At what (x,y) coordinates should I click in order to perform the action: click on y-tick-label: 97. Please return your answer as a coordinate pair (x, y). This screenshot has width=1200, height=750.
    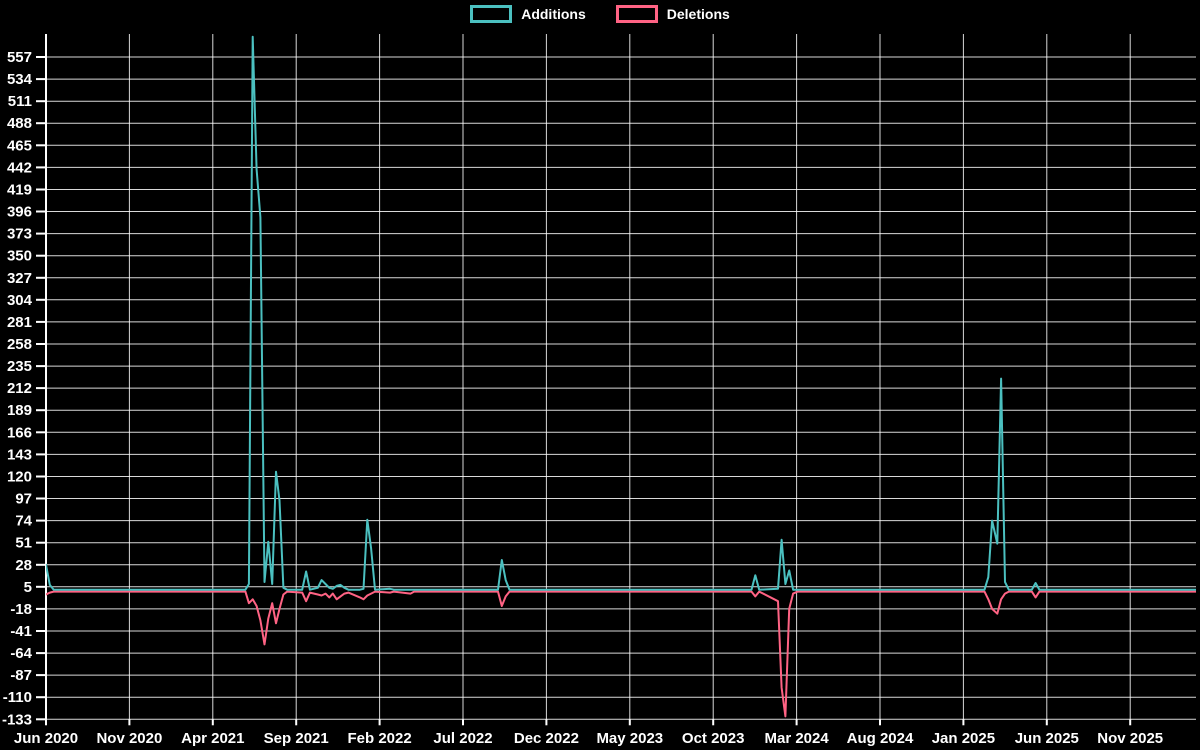
    Looking at the image, I should click on (23, 499).